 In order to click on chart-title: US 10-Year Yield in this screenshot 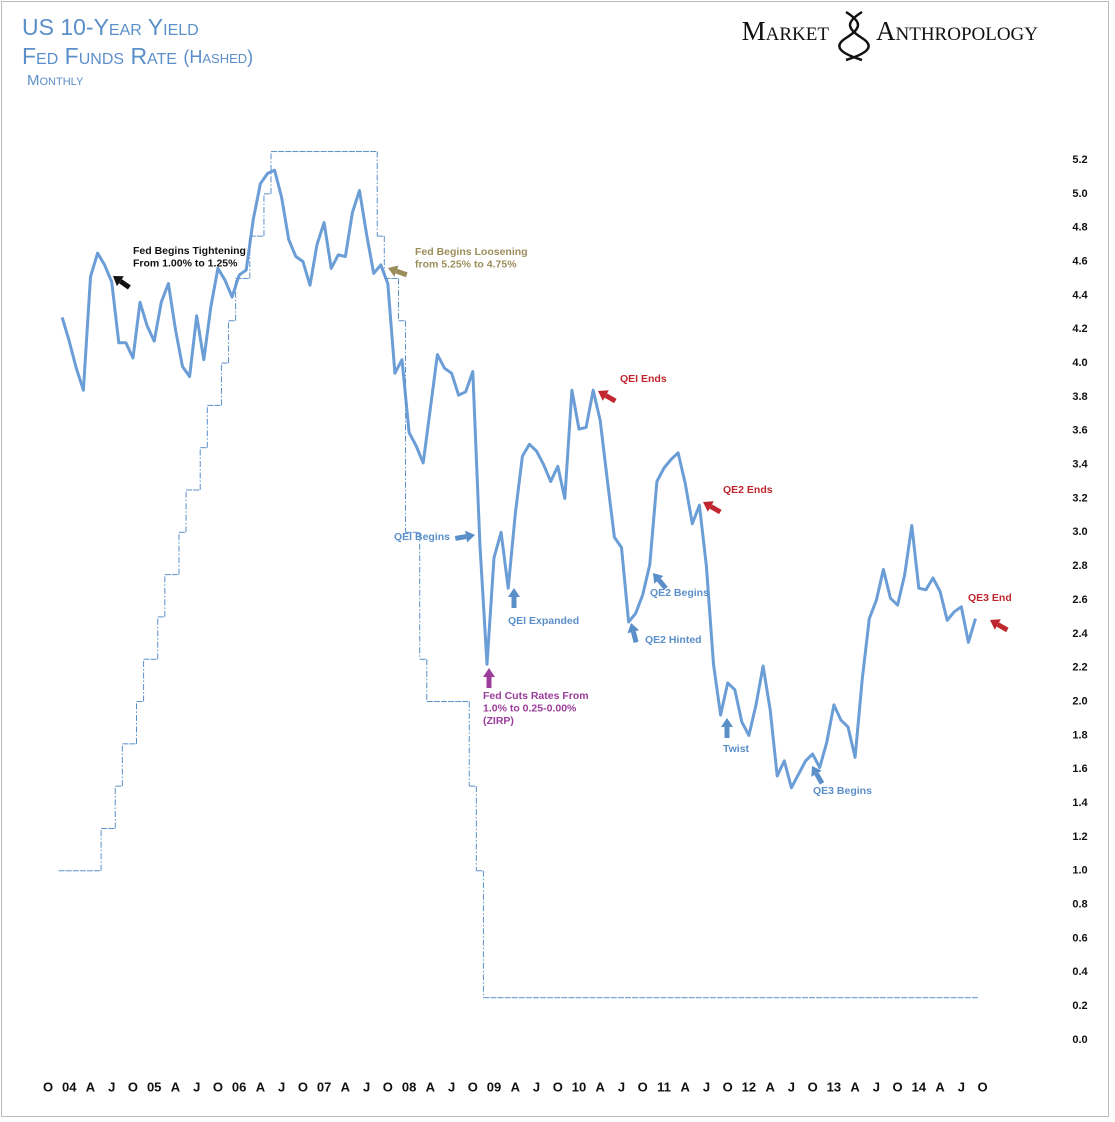, I will do `click(110, 27)`.